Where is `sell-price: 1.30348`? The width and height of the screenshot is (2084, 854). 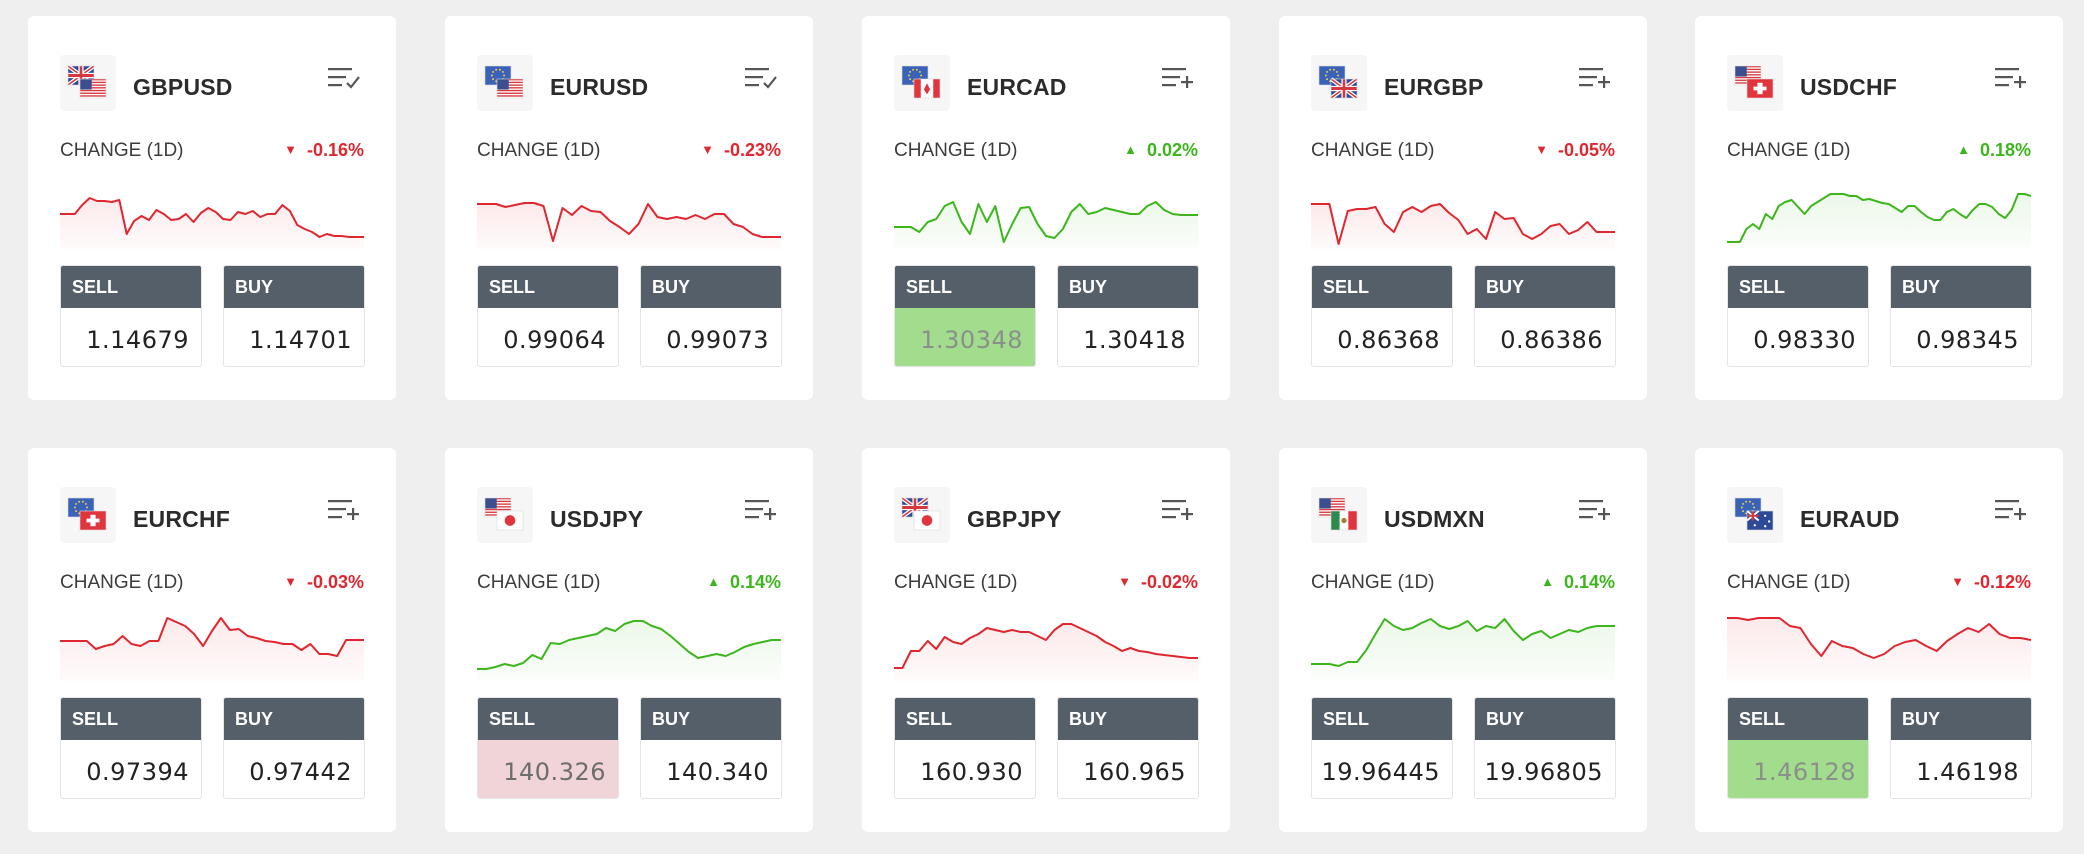
sell-price: 1.30348 is located at coordinates (971, 340).